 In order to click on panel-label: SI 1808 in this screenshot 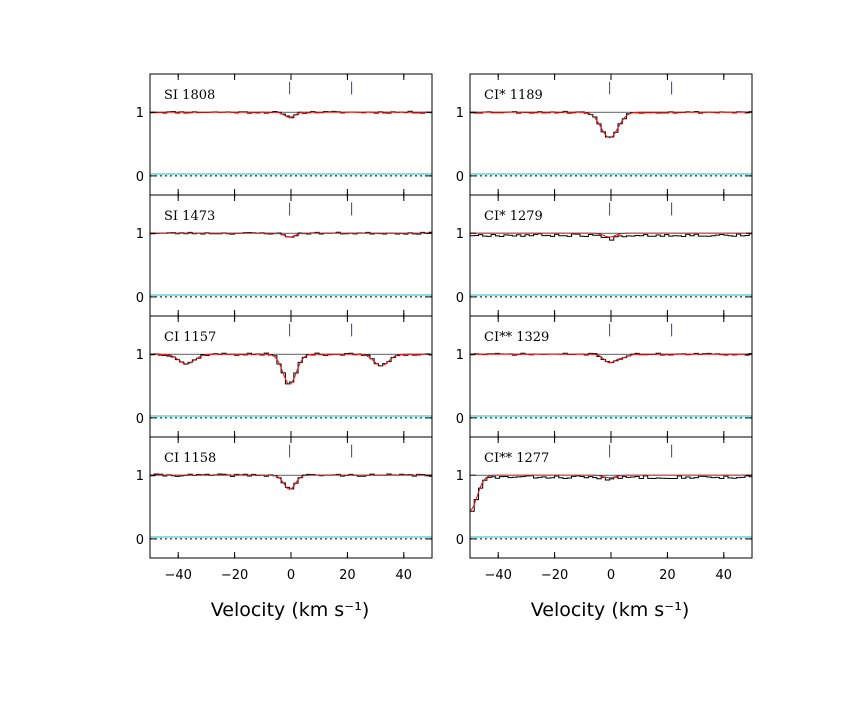, I will do `click(189, 95)`.